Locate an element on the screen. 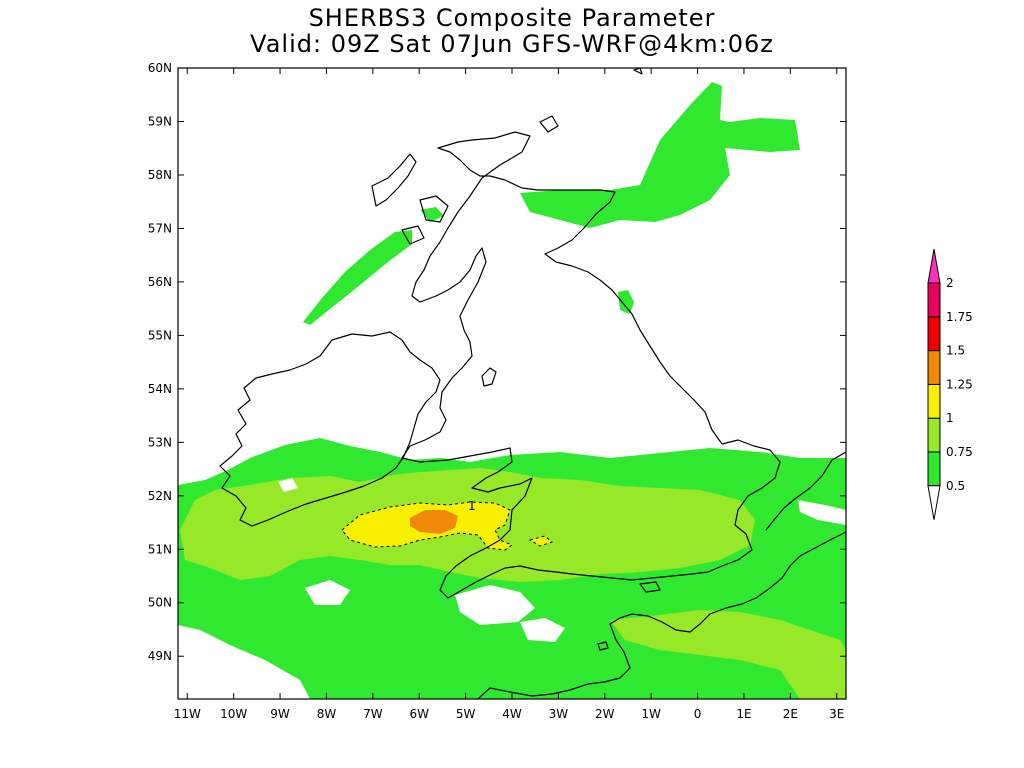 This screenshot has height=768, width=1024. color-legend: 0.5 0.75 1 1.25 1.5 1.75 2 is located at coordinates (950, 384).